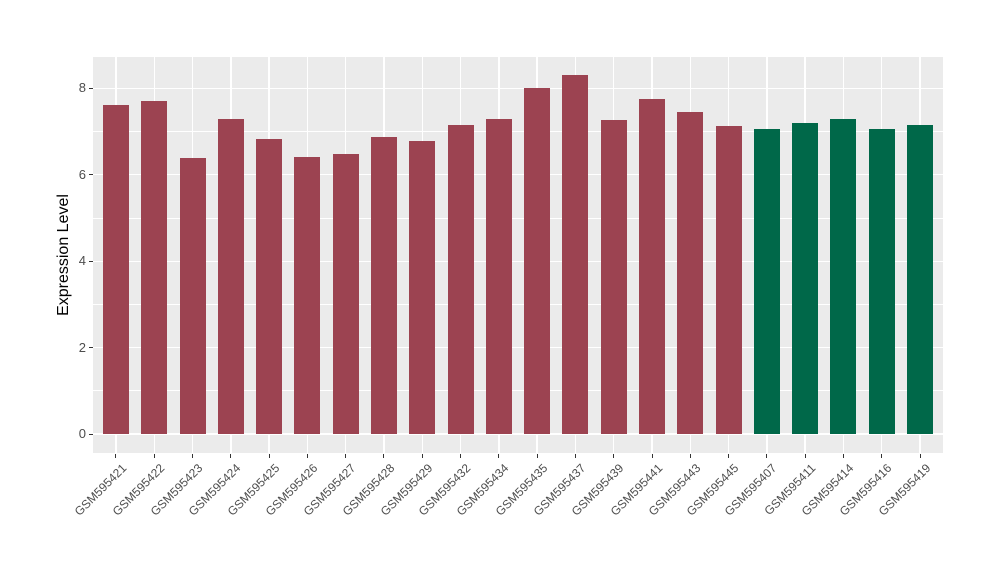 The height and width of the screenshot is (580, 1000). Describe the element at coordinates (154, 267) in the screenshot. I see `bar-GSM595422` at that location.